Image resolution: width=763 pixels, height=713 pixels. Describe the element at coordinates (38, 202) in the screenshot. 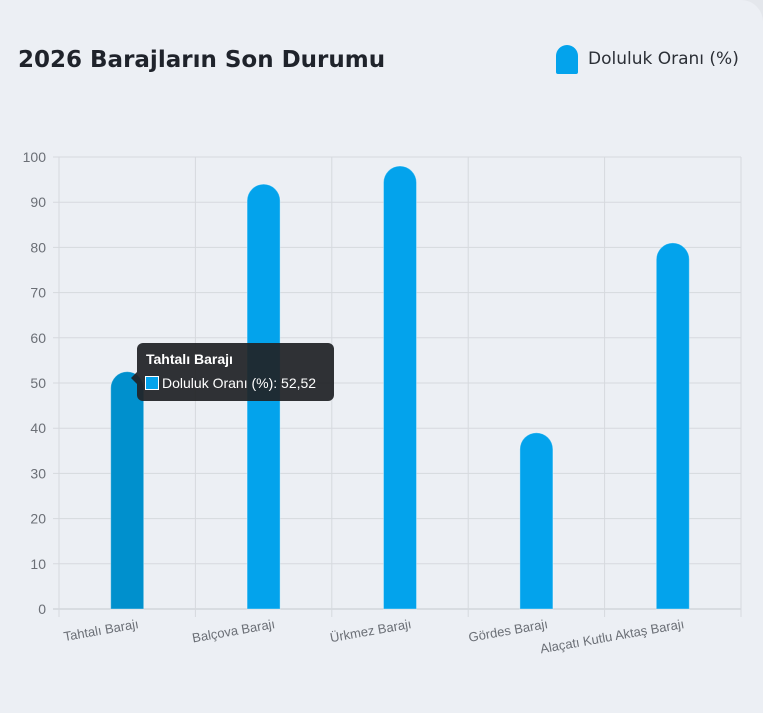

I see `y-tick-label: 90` at that location.